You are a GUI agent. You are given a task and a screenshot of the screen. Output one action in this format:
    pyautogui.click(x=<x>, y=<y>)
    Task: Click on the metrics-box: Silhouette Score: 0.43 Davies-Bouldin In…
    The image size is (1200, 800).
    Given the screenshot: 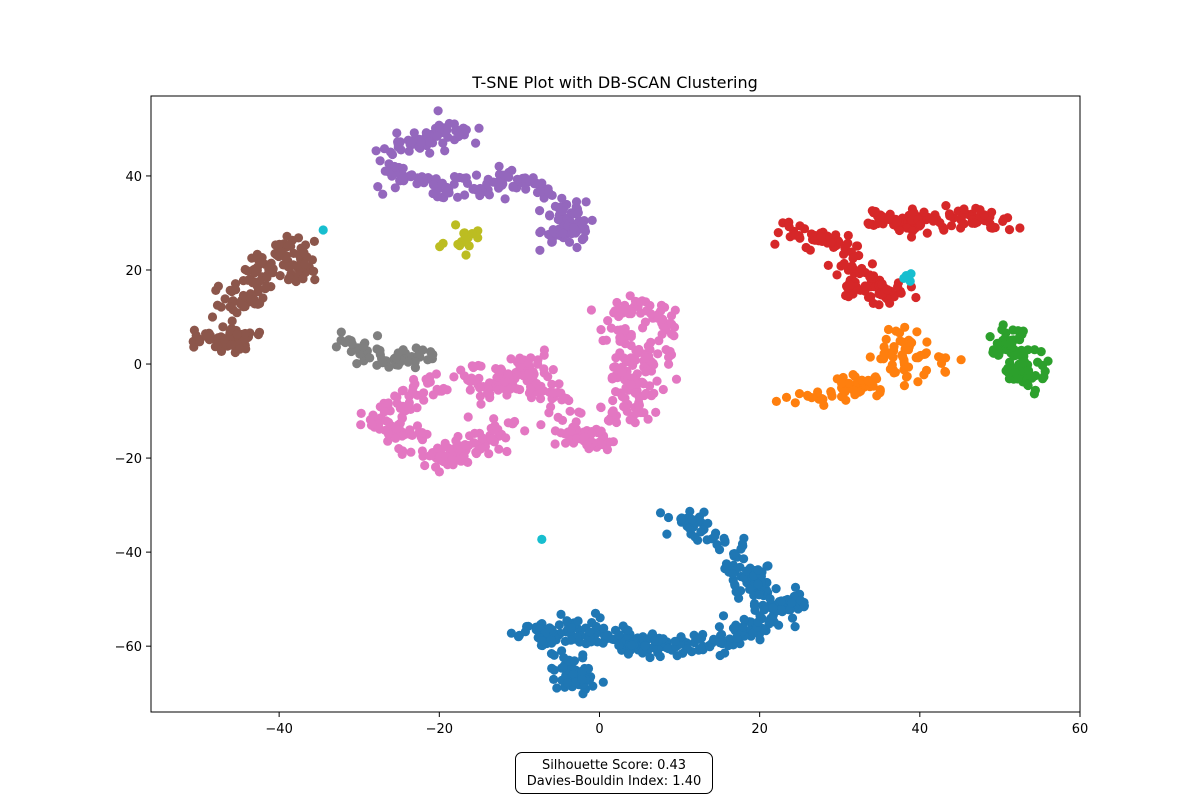 What is the action you would take?
    pyautogui.click(x=614, y=773)
    